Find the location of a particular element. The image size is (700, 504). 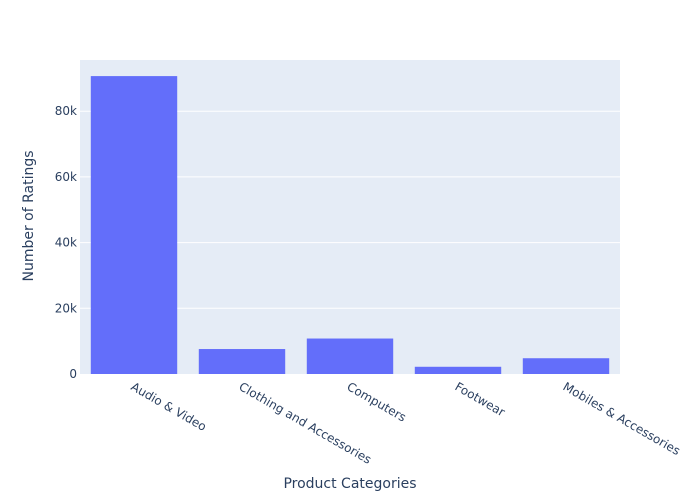

y-axis-title: Number of Ratings is located at coordinates (29, 215).